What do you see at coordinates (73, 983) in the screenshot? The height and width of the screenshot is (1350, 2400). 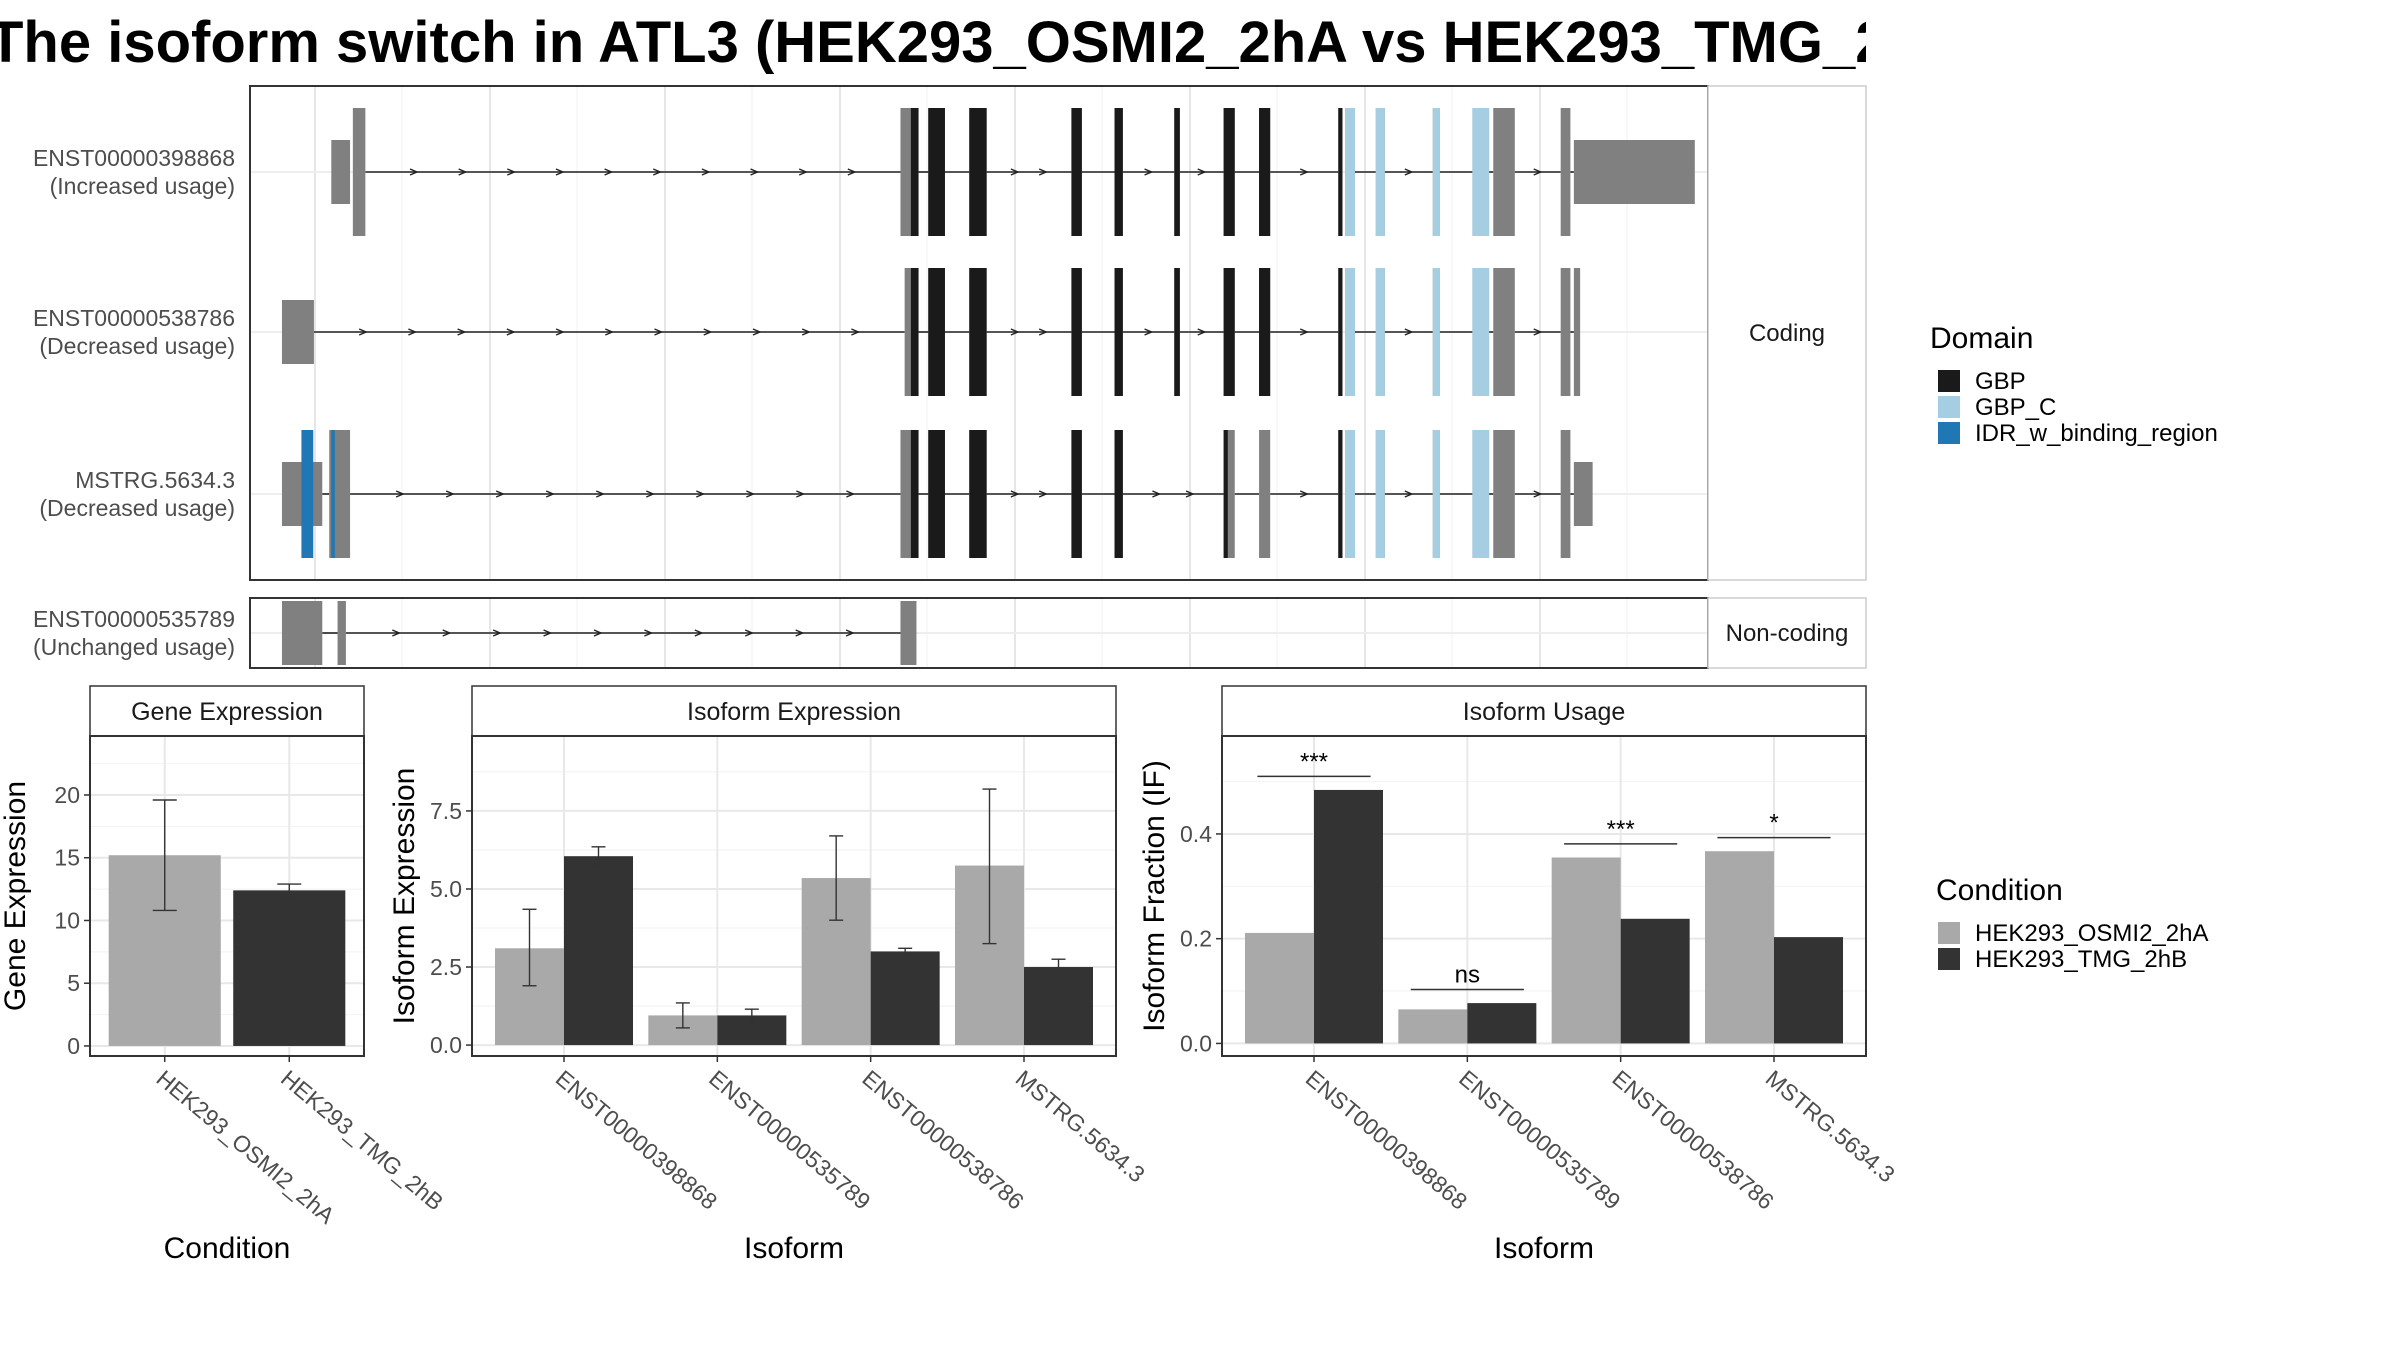 I see `y-tick-label: 5` at bounding box center [73, 983].